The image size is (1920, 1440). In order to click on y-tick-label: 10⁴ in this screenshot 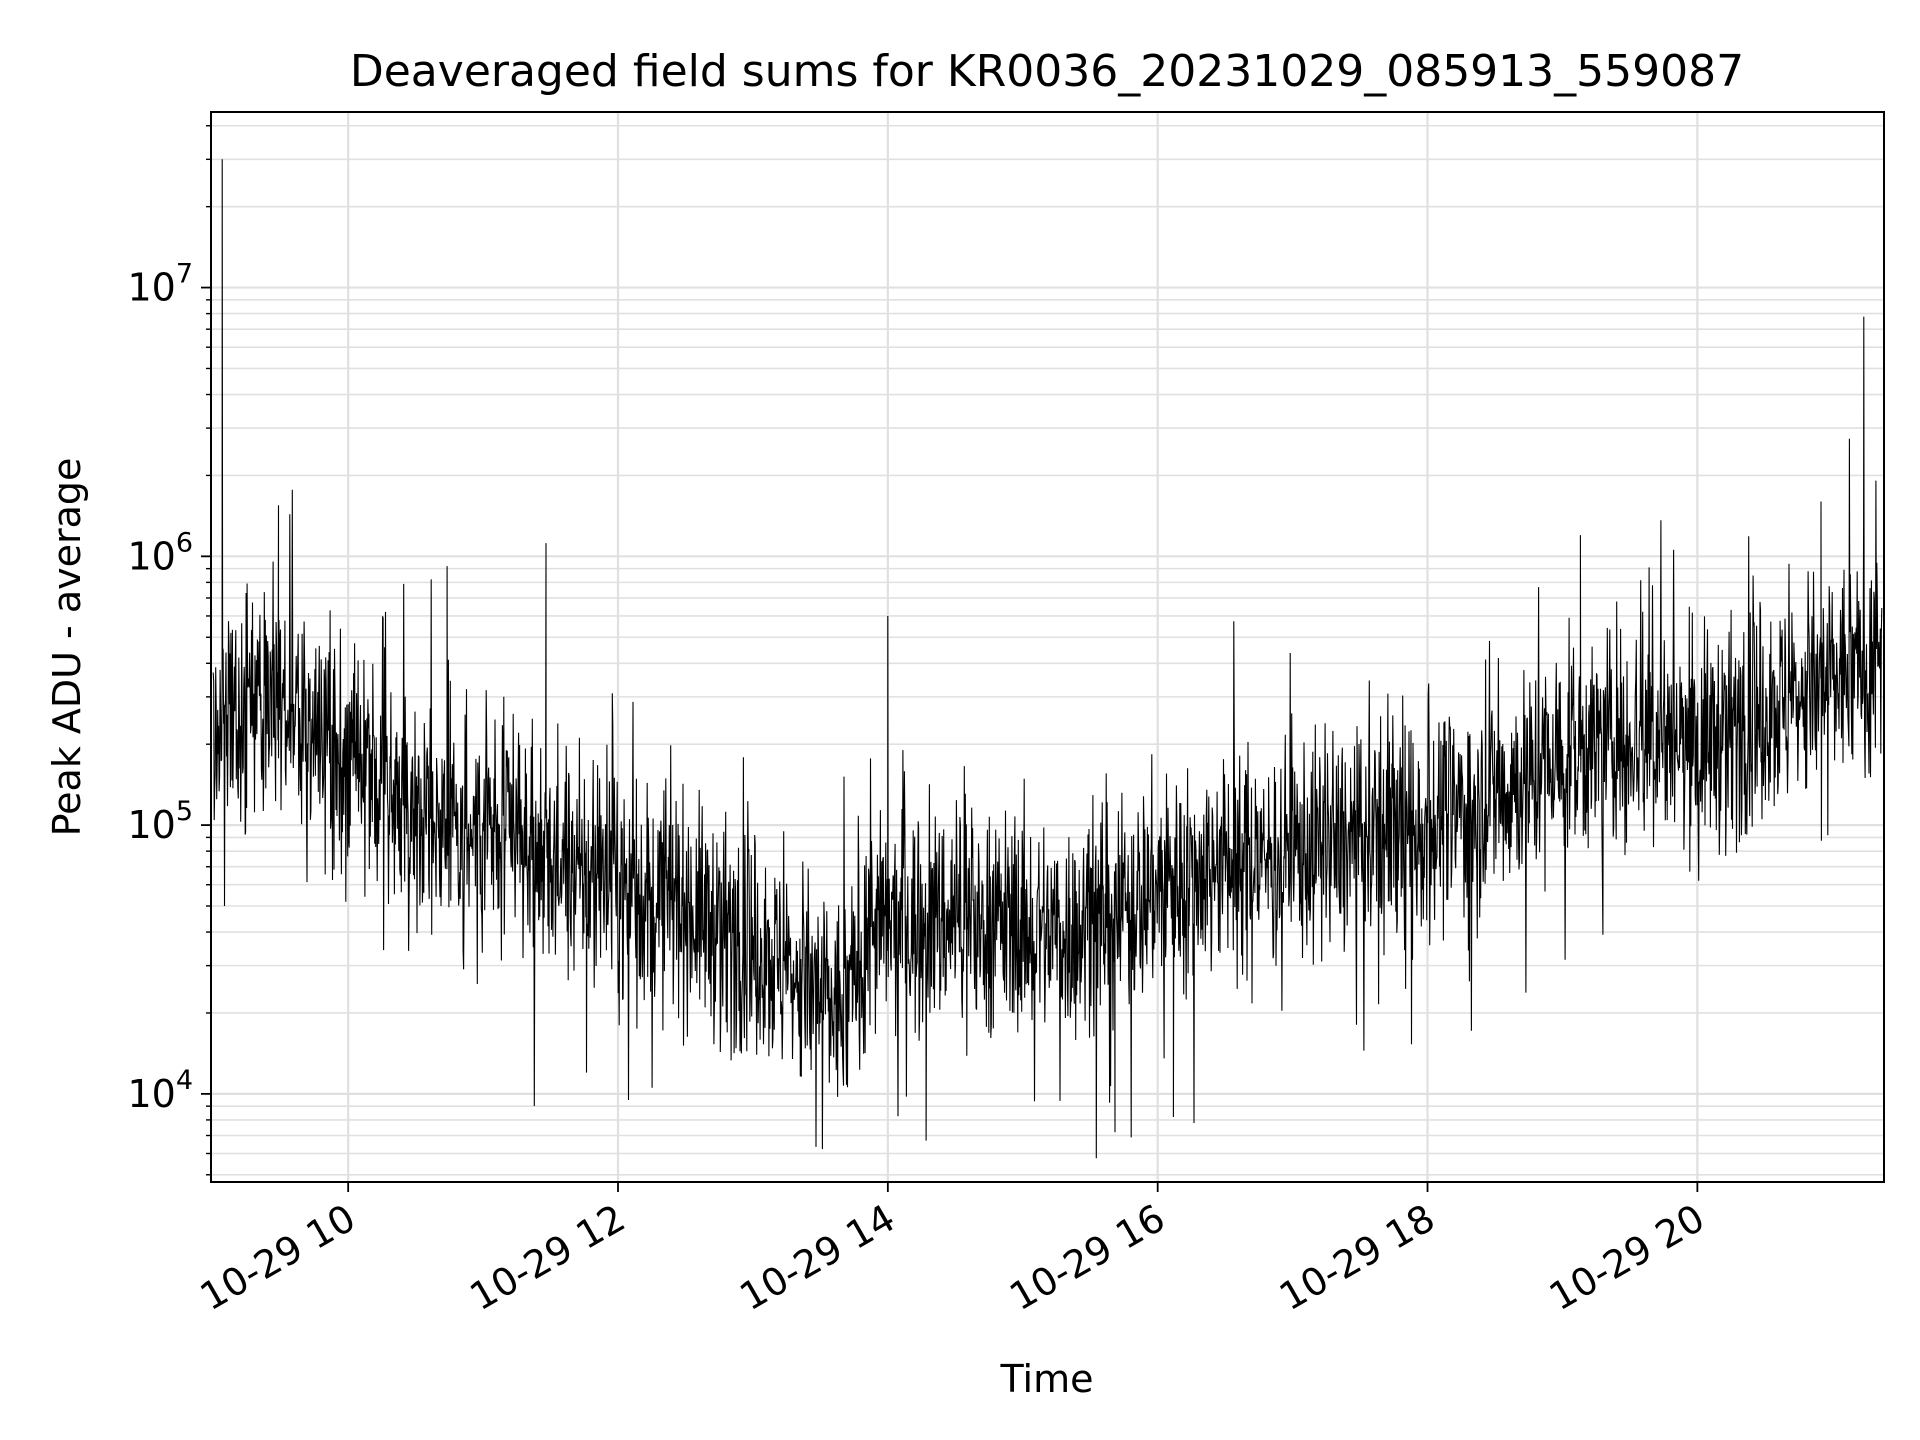, I will do `click(160, 1090)`.